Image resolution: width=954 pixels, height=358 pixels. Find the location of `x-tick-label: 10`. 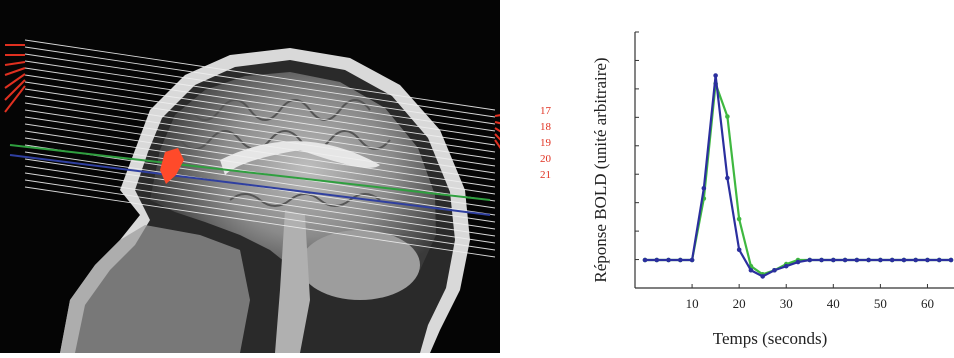

x-tick-label: 10 is located at coordinates (692, 303).